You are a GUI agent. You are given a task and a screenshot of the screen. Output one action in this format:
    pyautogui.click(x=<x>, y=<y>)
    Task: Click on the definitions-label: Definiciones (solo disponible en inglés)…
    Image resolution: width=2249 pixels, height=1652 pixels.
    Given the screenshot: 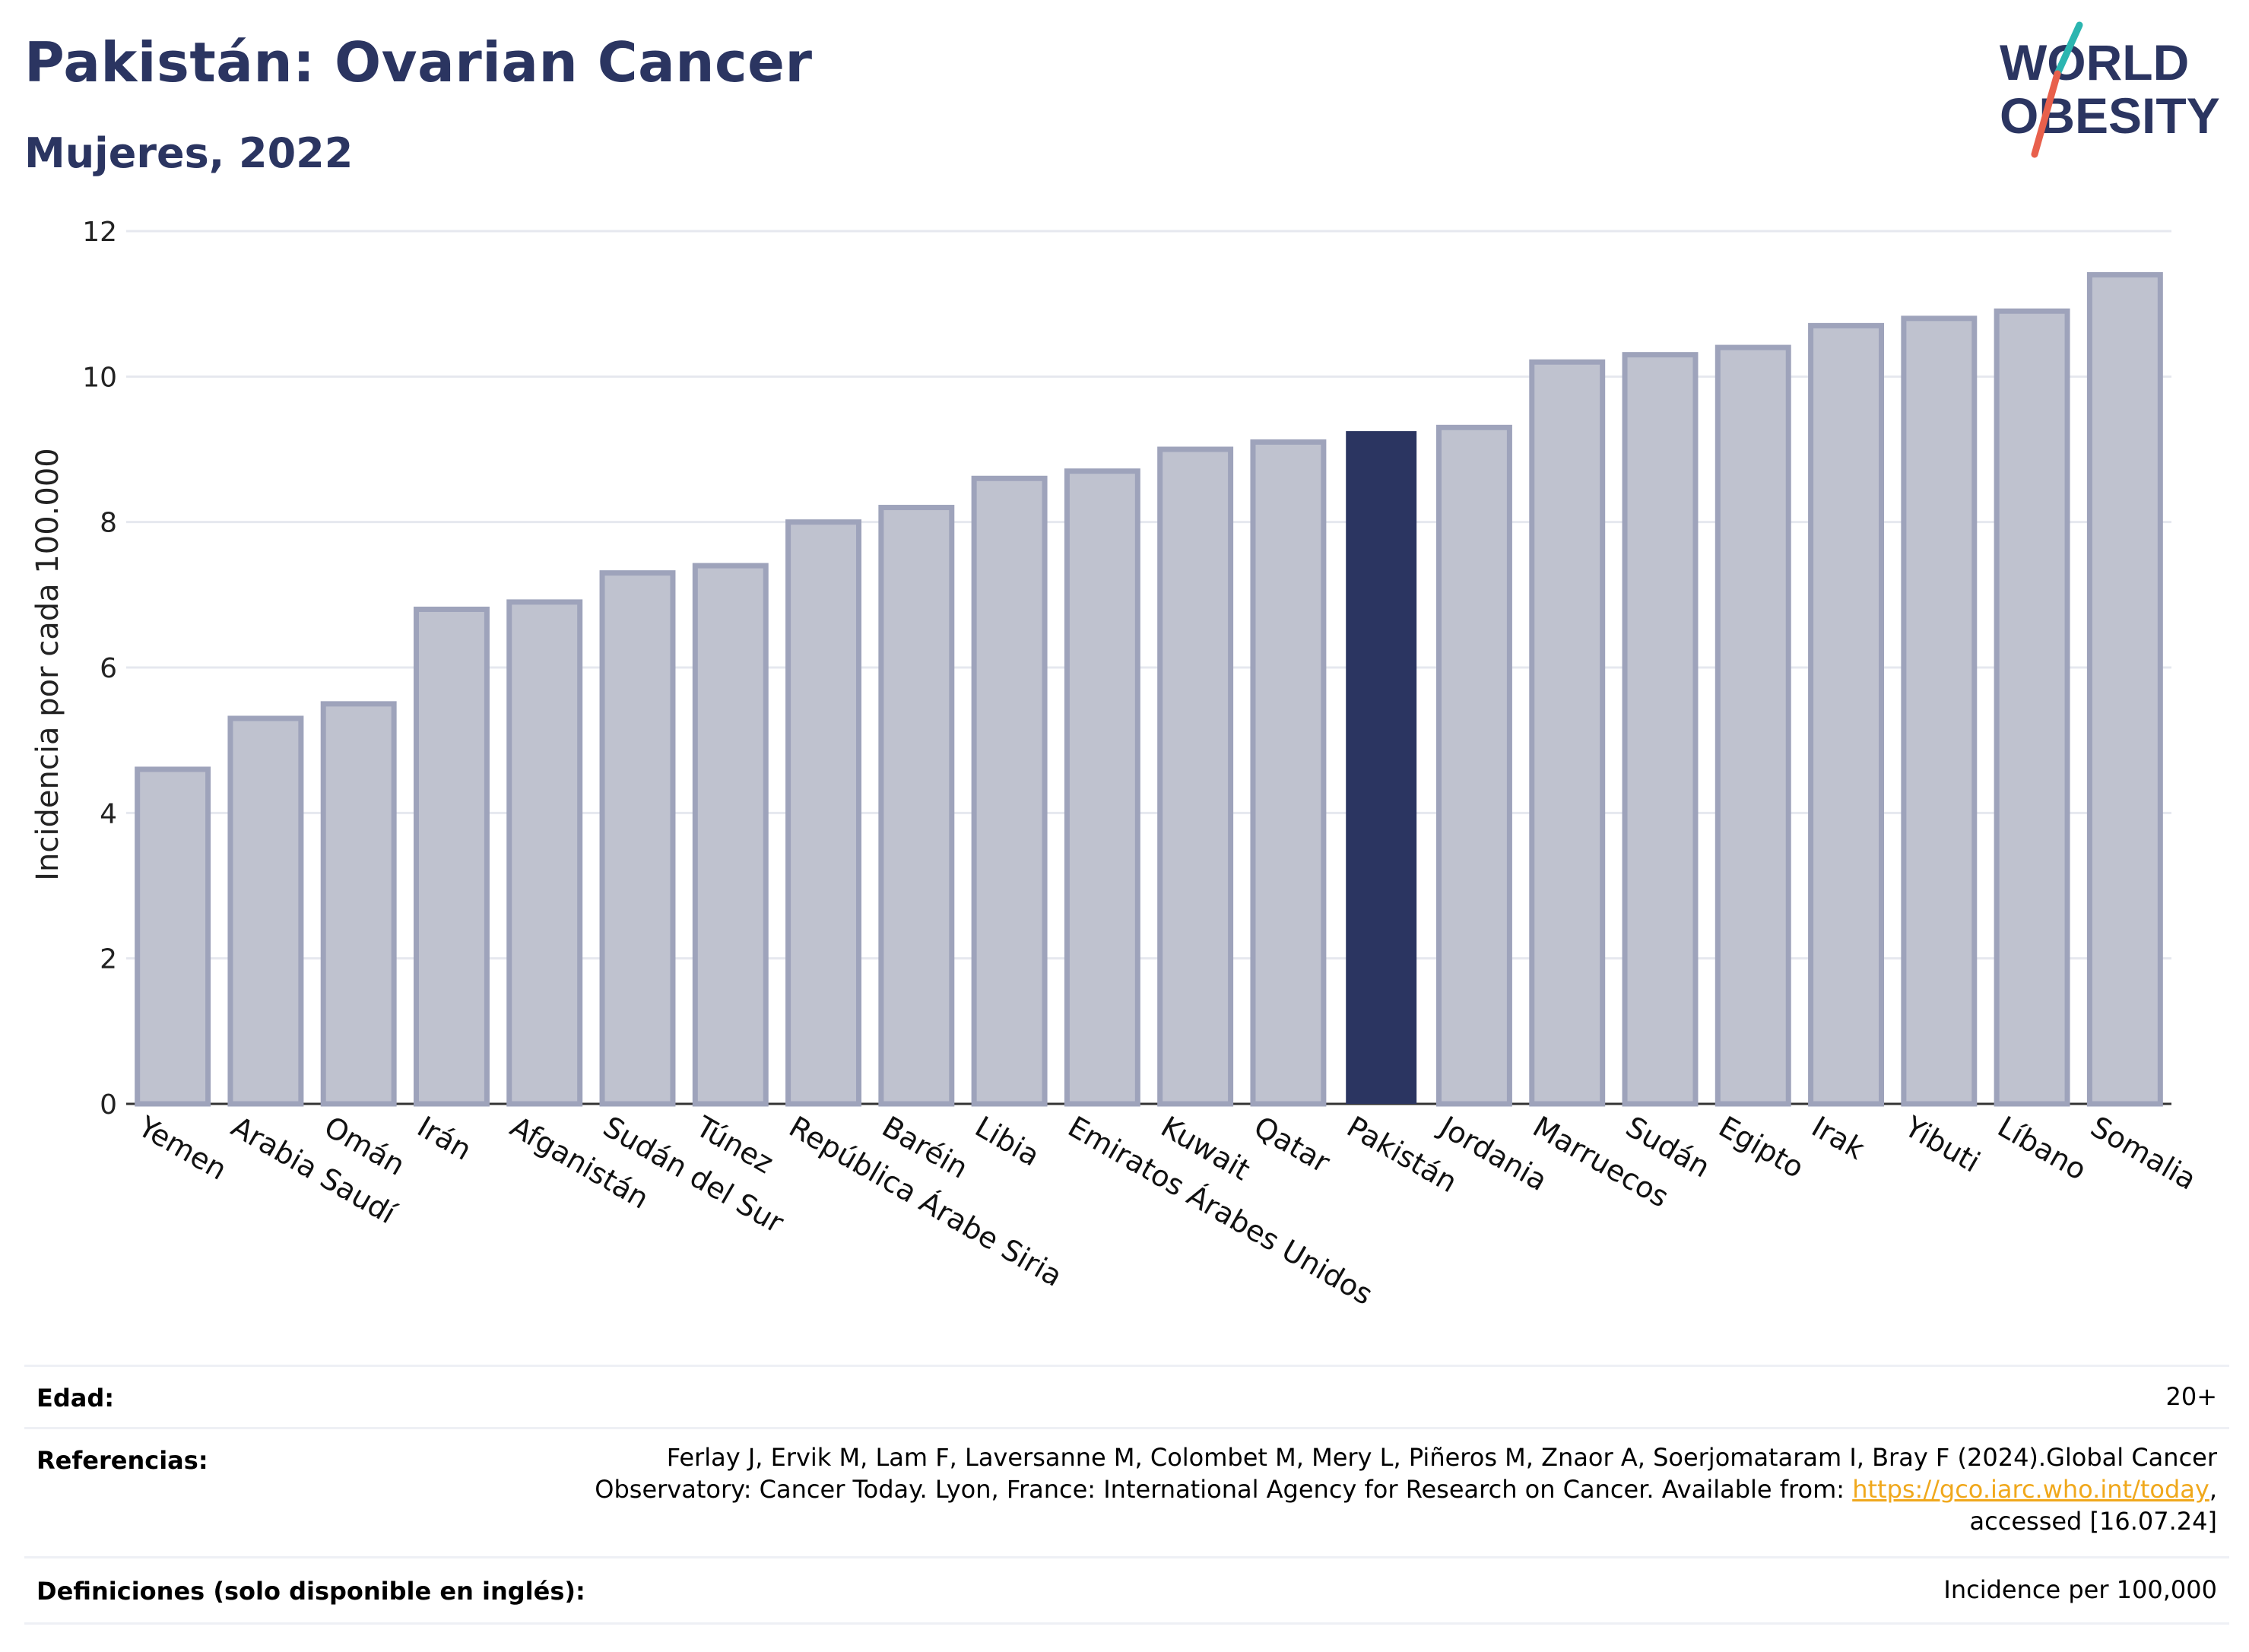 What is the action you would take?
    pyautogui.click(x=310, y=1591)
    